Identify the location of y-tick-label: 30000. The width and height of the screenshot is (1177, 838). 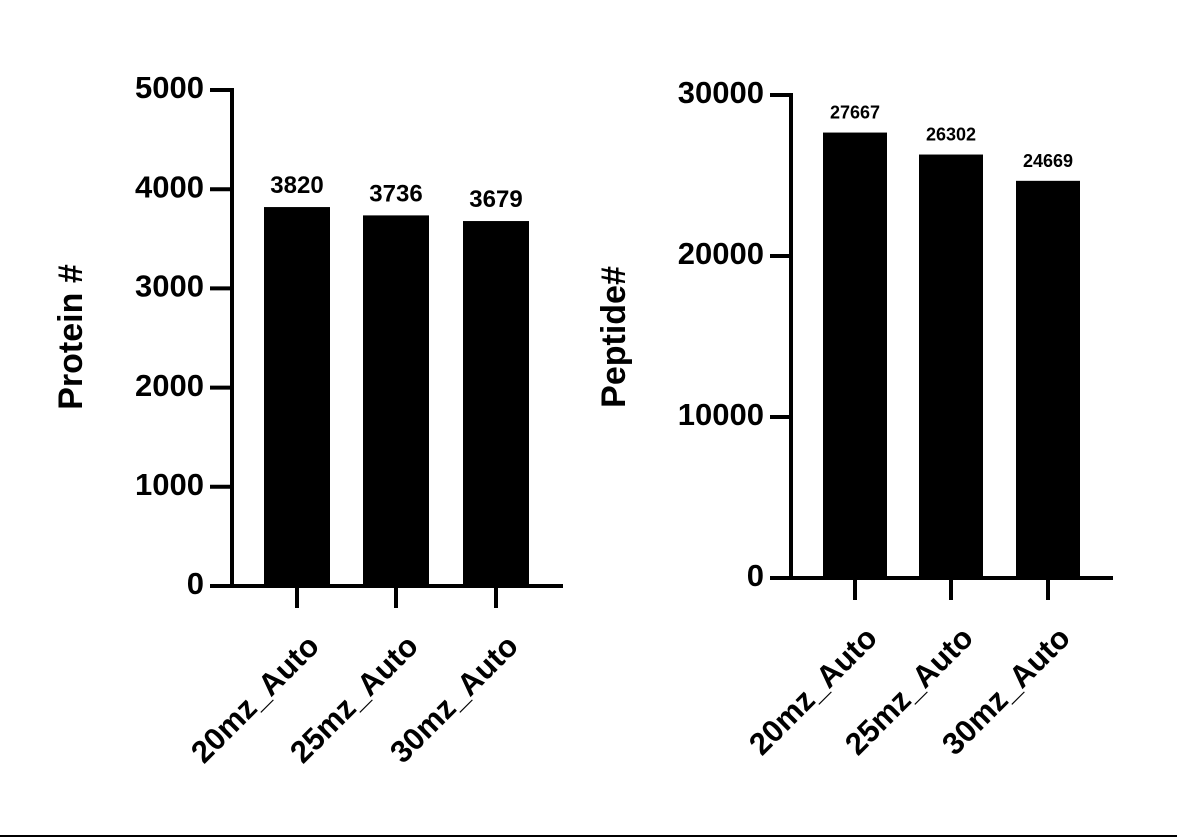
(721, 92).